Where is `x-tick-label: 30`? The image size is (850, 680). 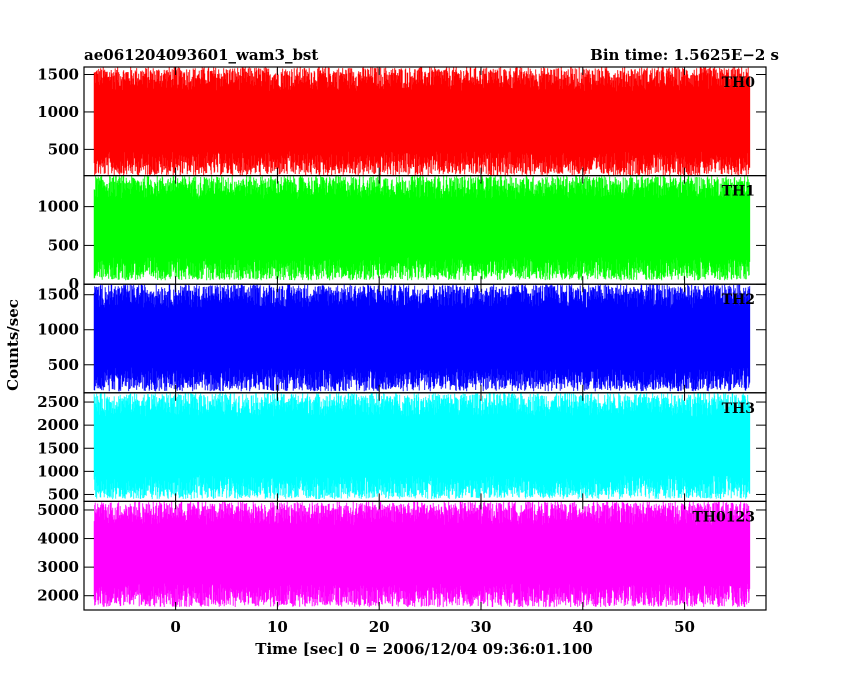
x-tick-label: 30 is located at coordinates (481, 627).